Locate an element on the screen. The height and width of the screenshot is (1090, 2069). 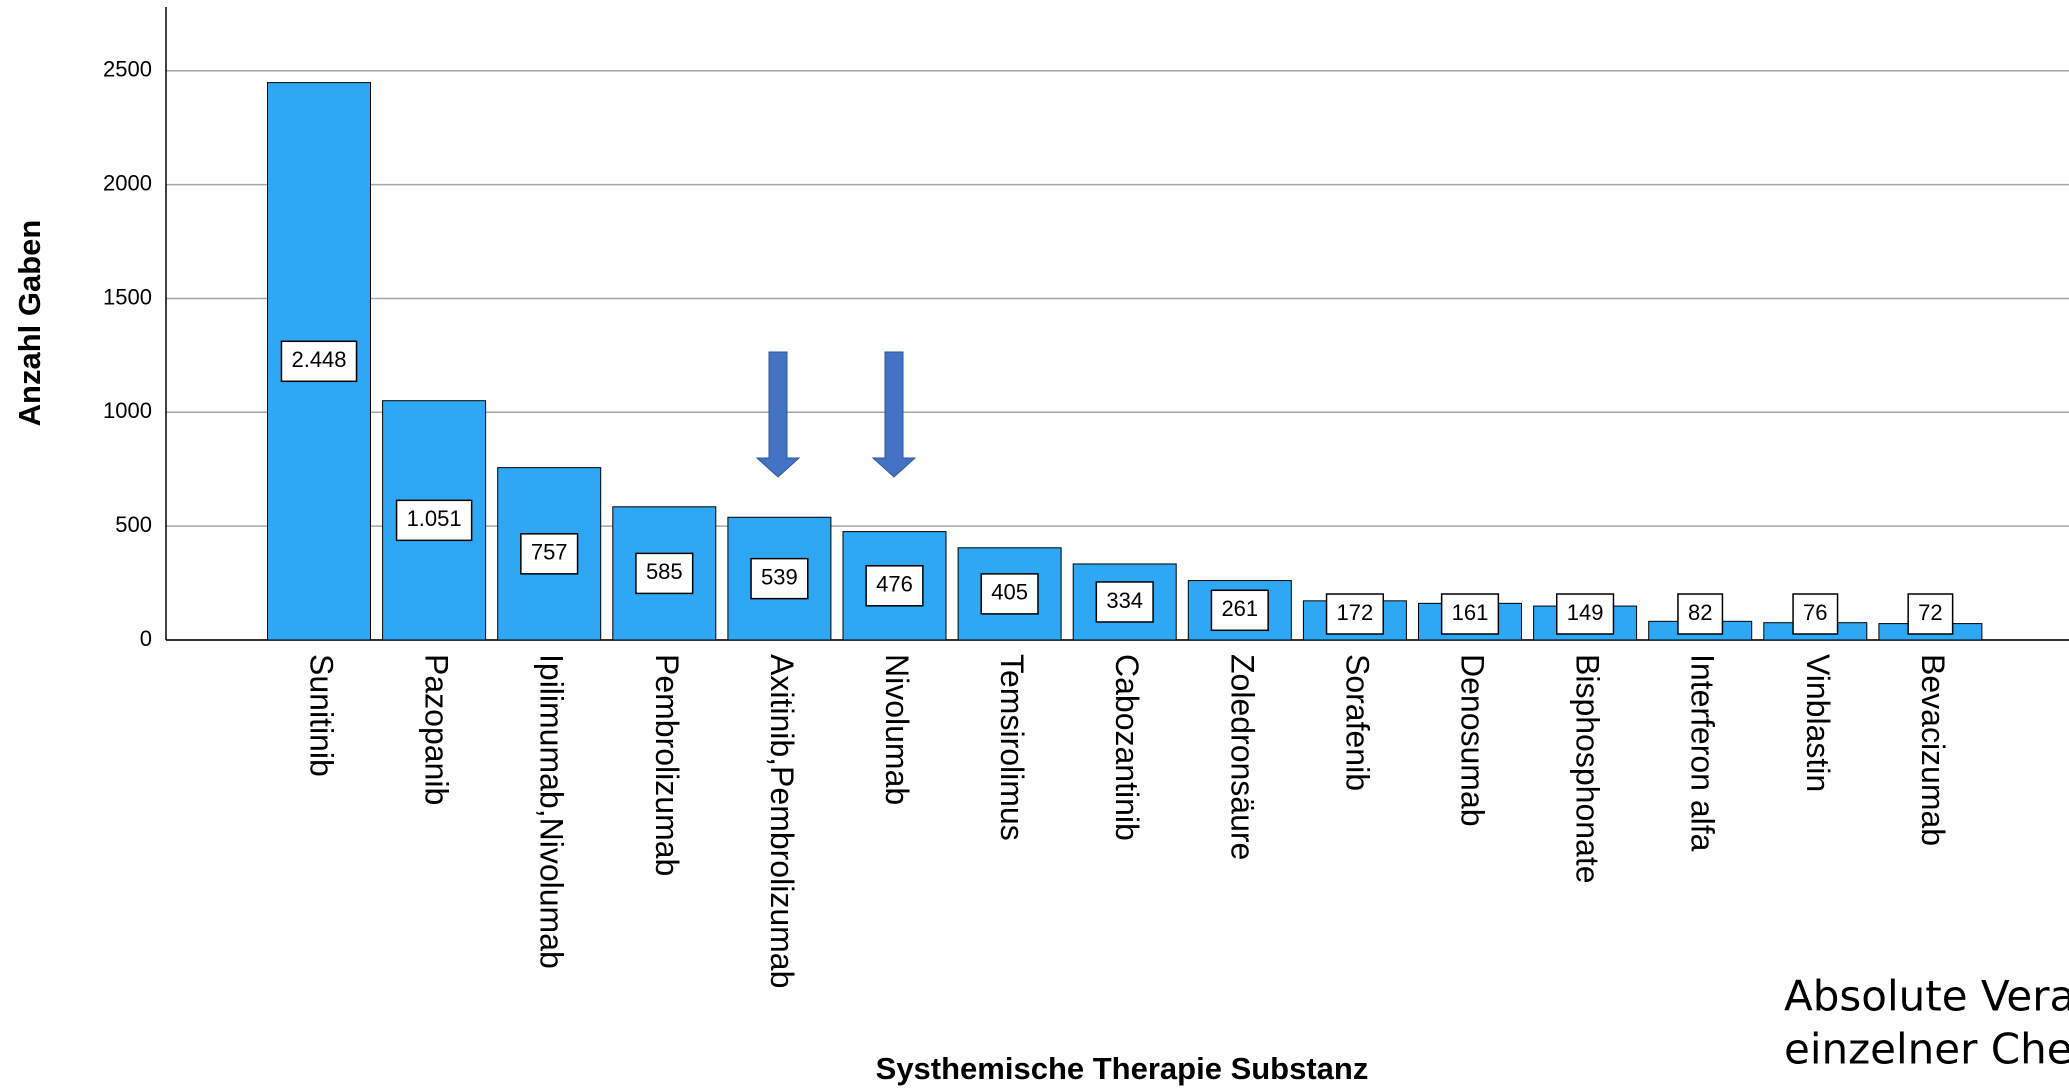
value-label: 405 is located at coordinates (1009, 592).